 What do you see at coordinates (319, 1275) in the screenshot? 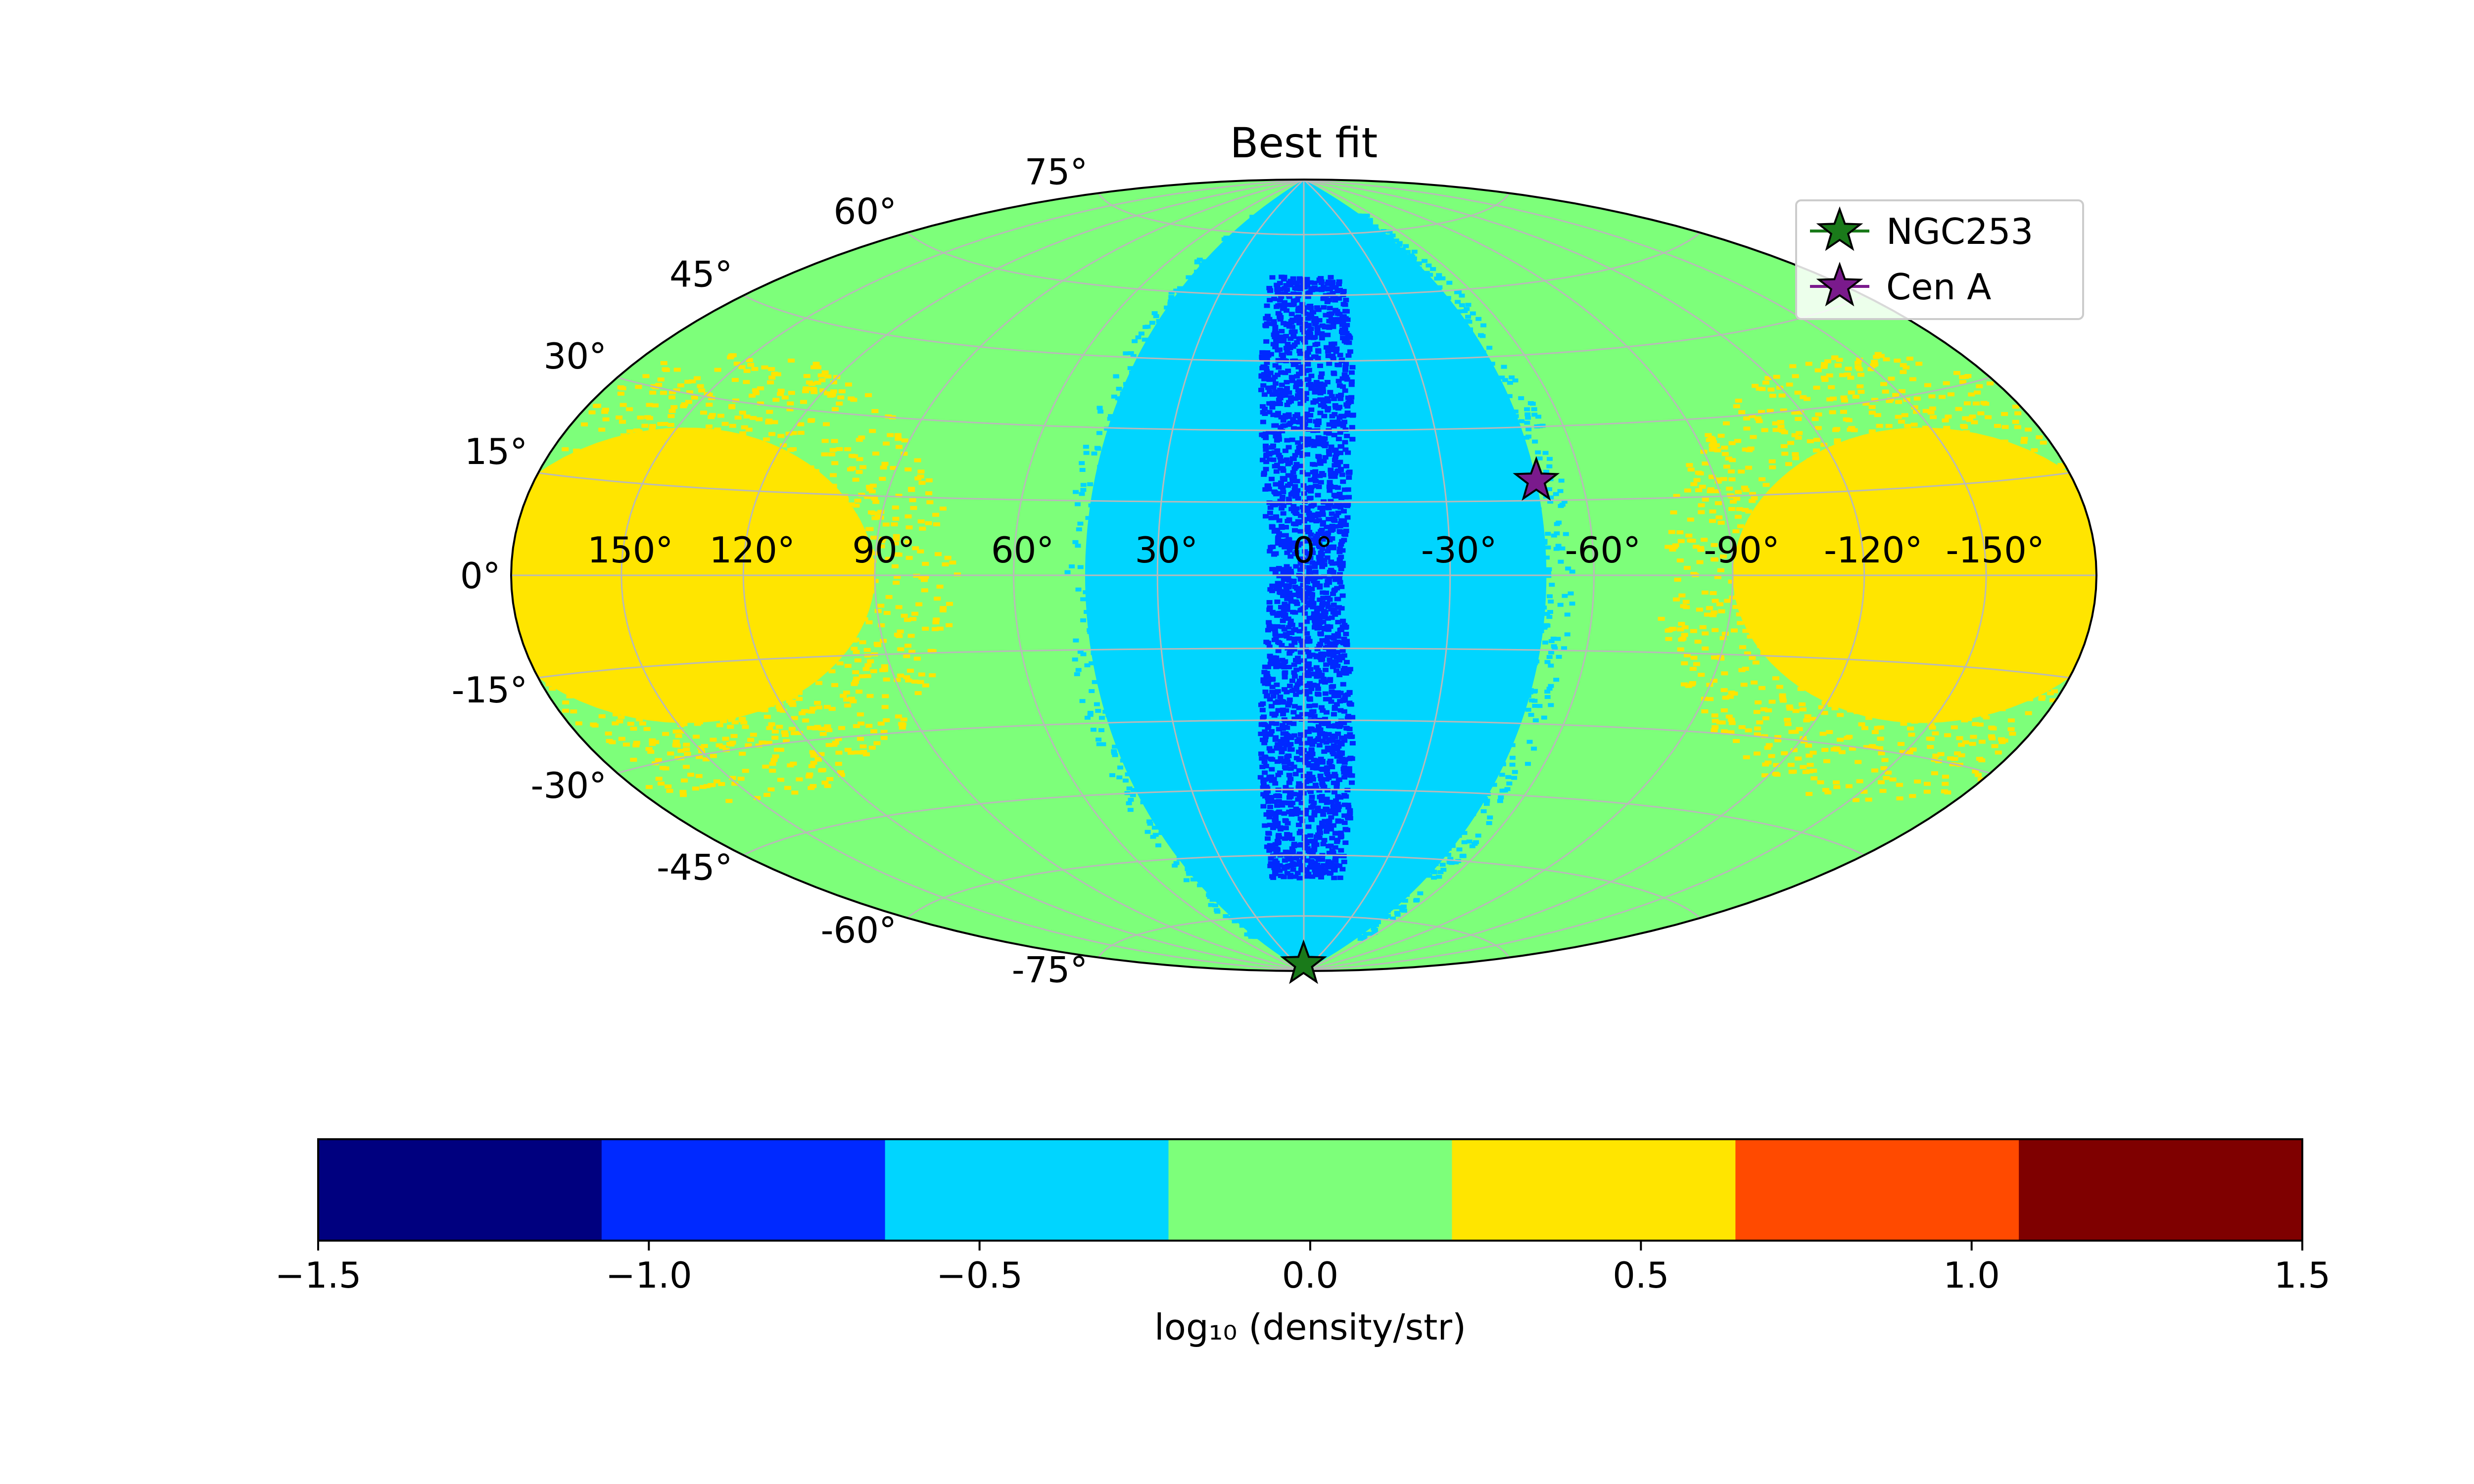
I see `colorbar-tick-label: −1.5` at bounding box center [319, 1275].